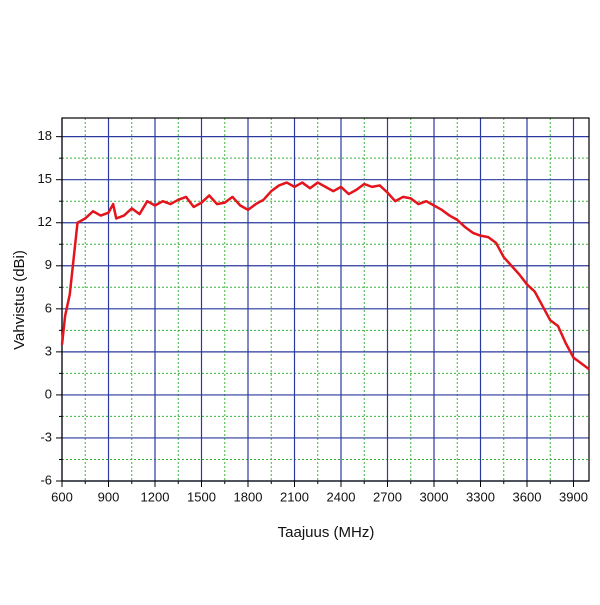  I want to click on x-tick-label: 3300, so click(480, 496).